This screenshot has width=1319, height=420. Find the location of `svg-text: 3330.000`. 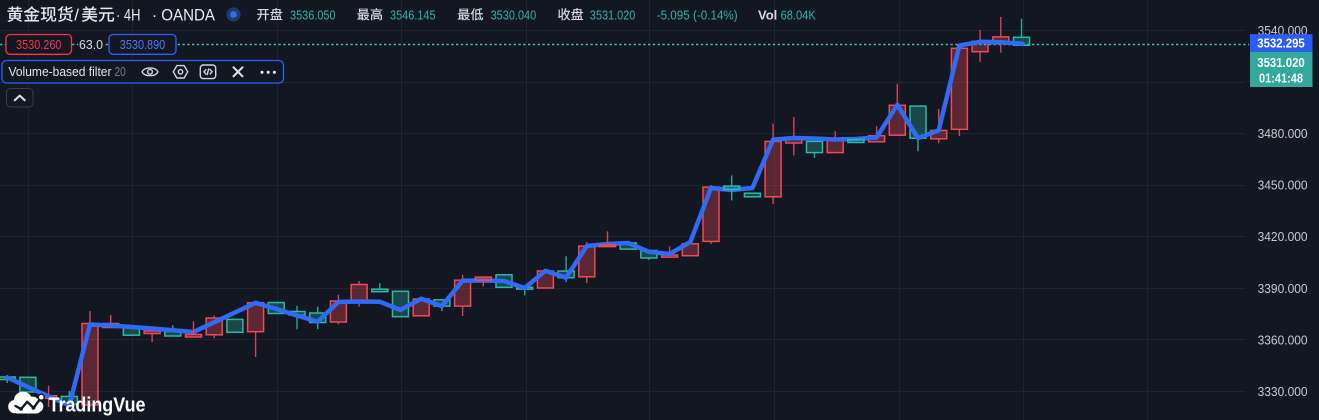

svg-text: 3330.000 is located at coordinates (1283, 391).